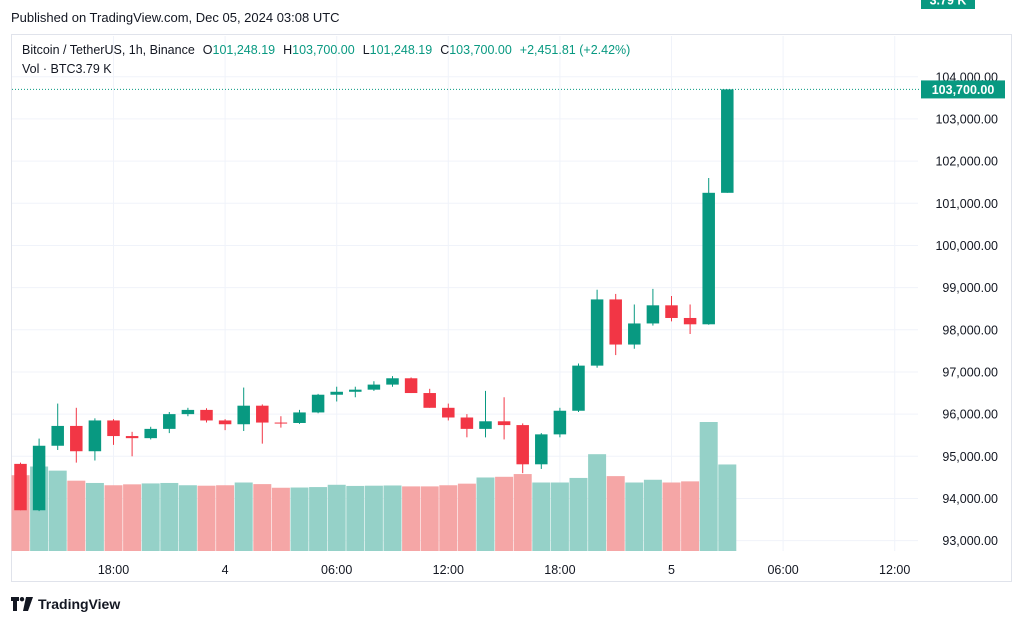  Describe the element at coordinates (79, 604) in the screenshot. I see `brand-name: TradingView` at that location.